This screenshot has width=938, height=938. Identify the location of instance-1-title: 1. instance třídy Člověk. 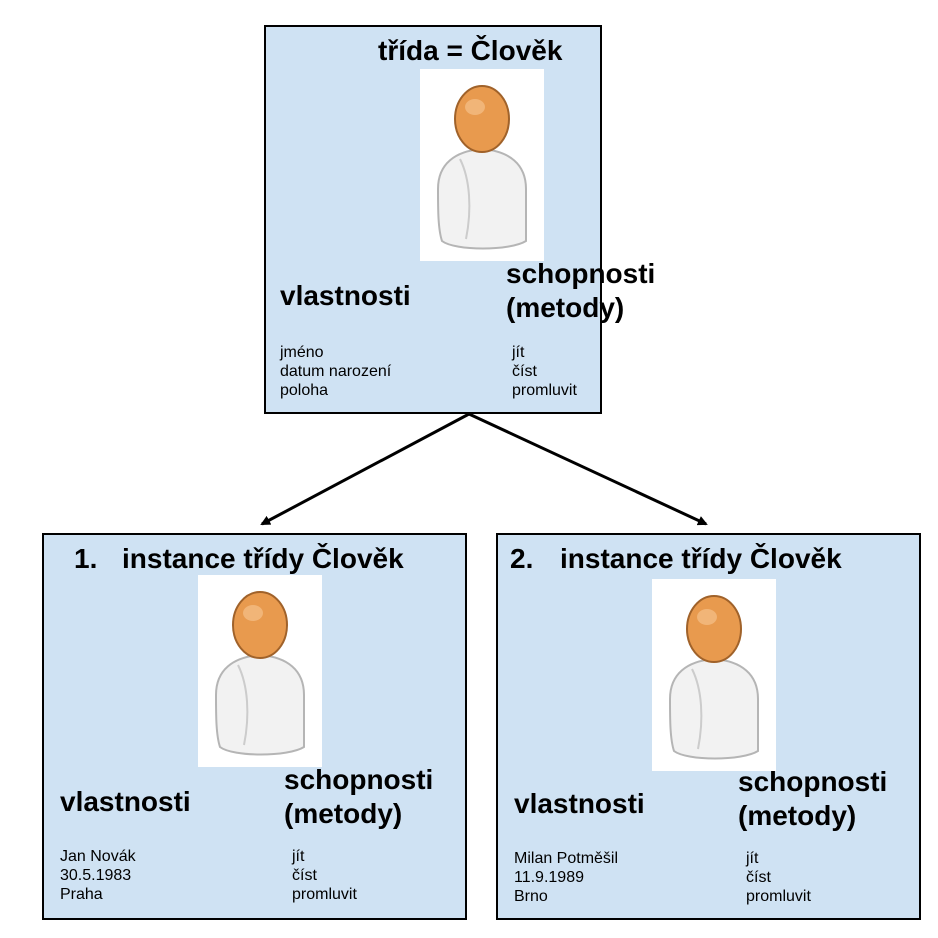
(239, 559).